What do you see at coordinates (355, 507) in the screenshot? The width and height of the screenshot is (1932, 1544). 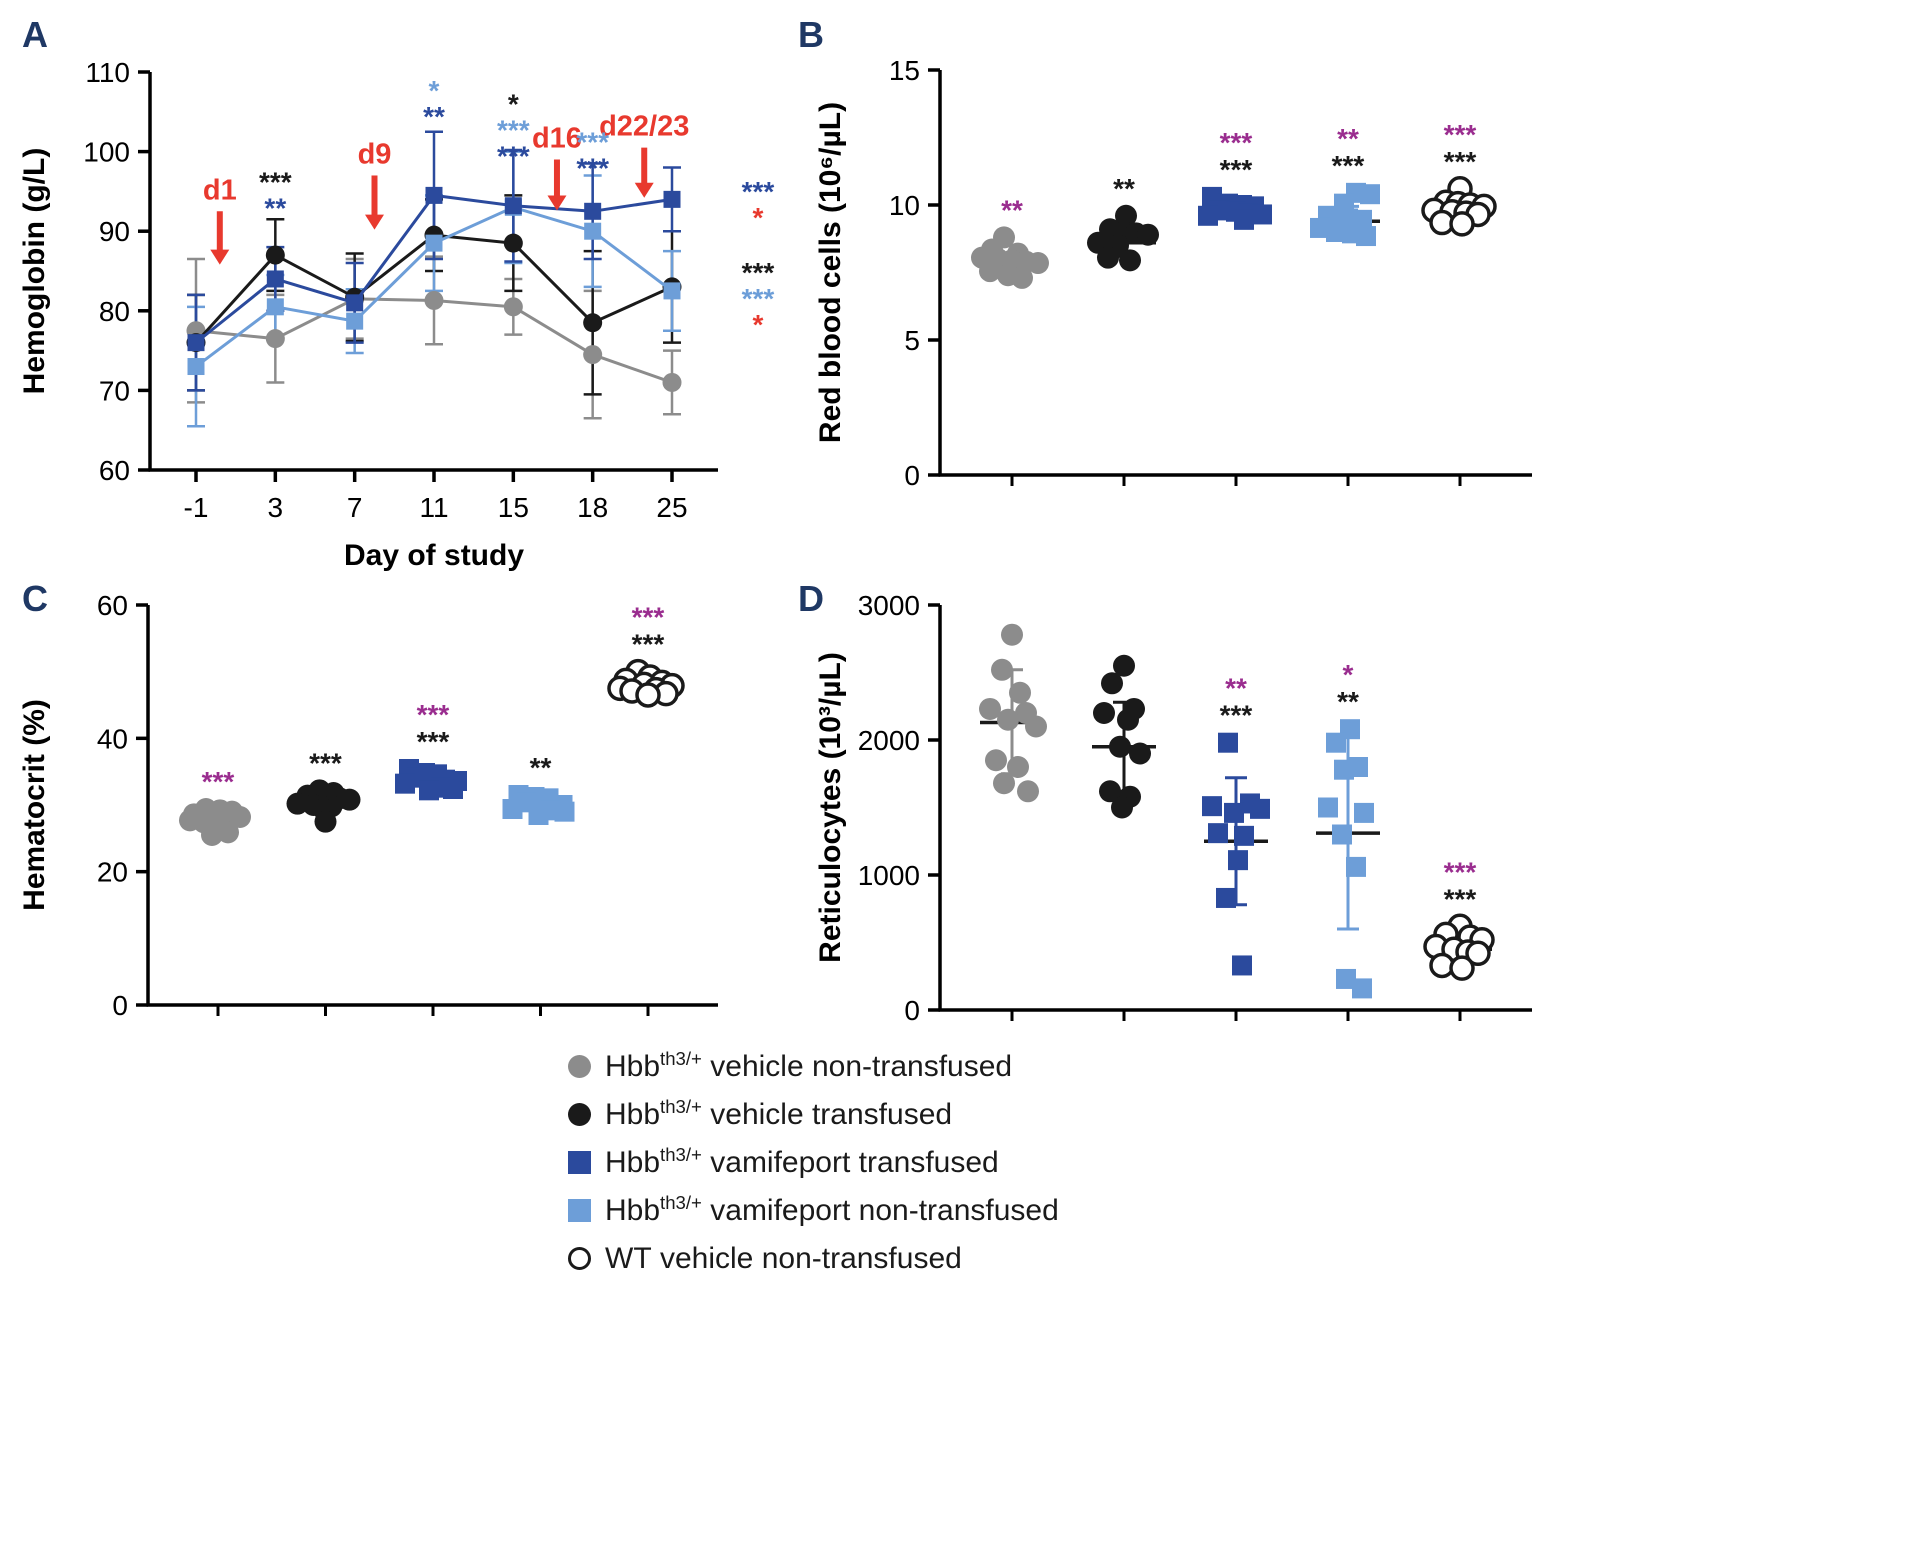 I see `x-tick-label: 7` at bounding box center [355, 507].